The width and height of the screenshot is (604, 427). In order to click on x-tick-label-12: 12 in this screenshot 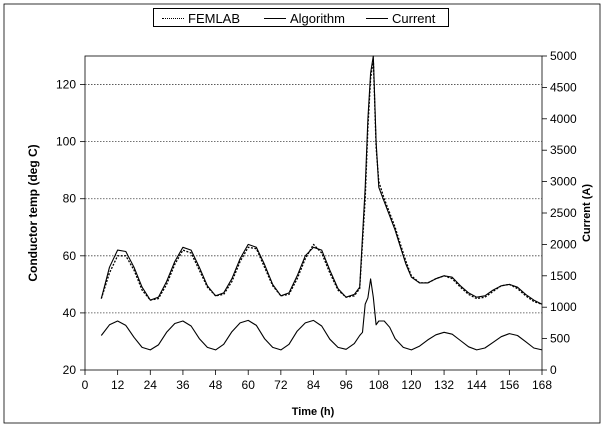, I will do `click(118, 385)`.